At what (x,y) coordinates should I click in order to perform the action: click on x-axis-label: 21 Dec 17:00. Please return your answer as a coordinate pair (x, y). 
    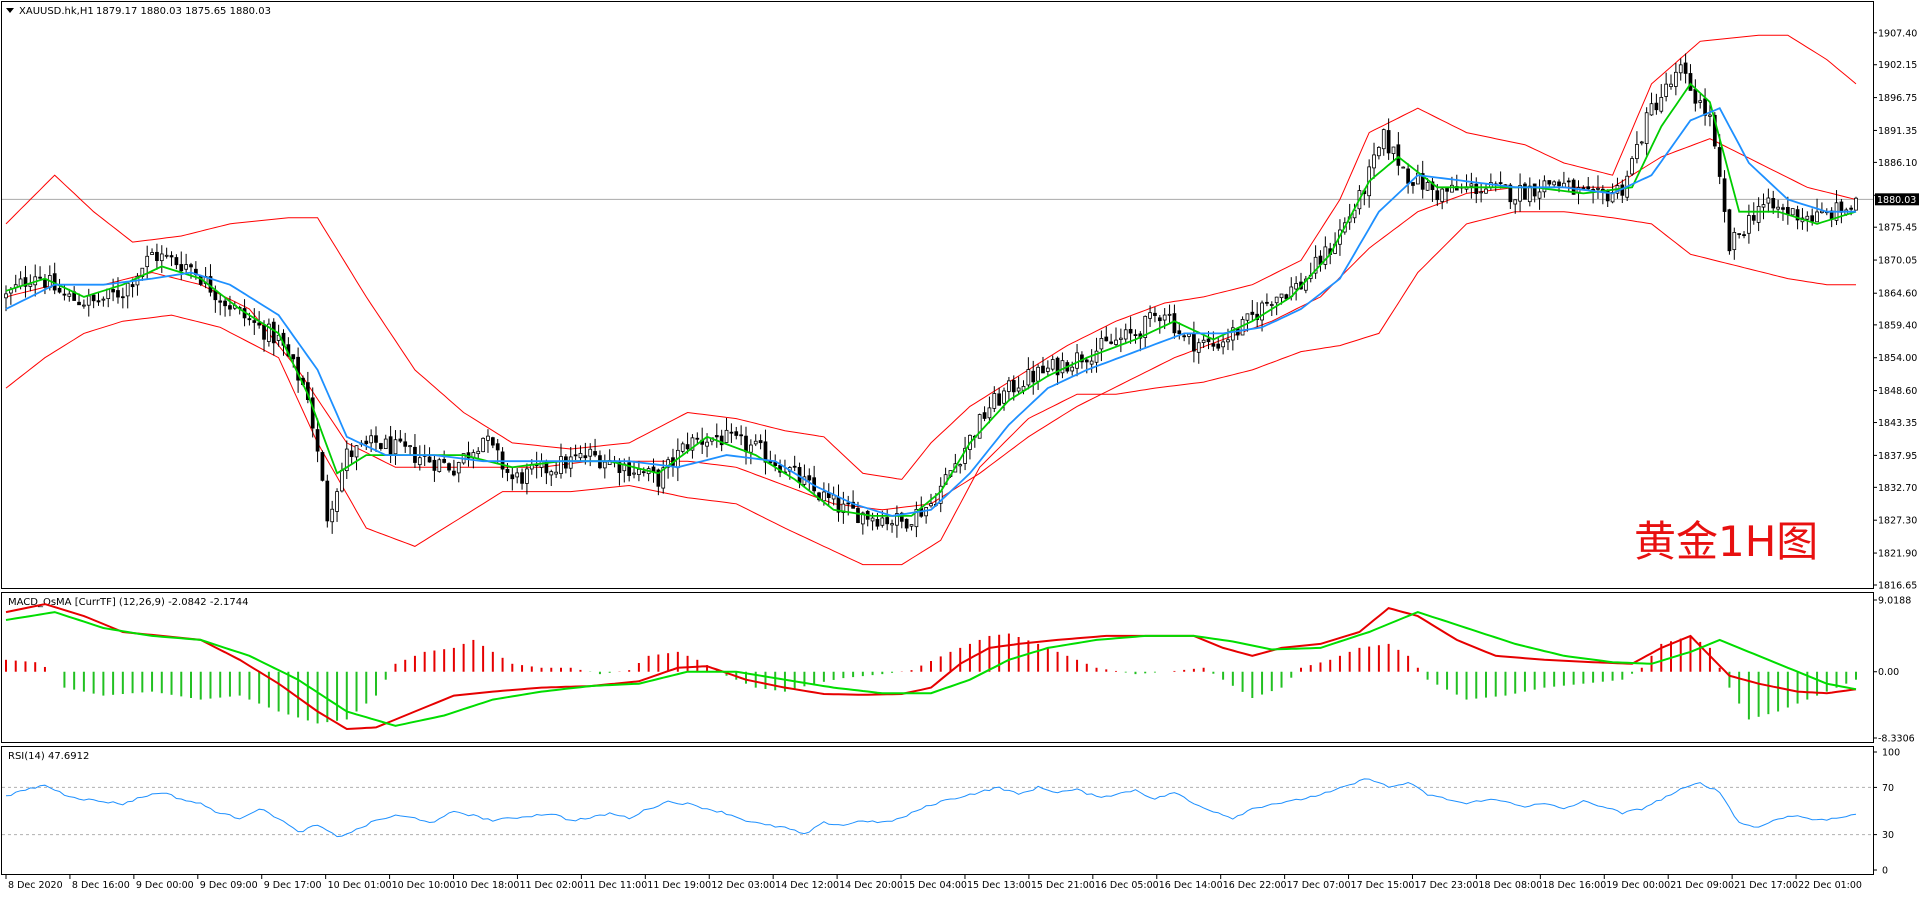
    Looking at the image, I should click on (1766, 885).